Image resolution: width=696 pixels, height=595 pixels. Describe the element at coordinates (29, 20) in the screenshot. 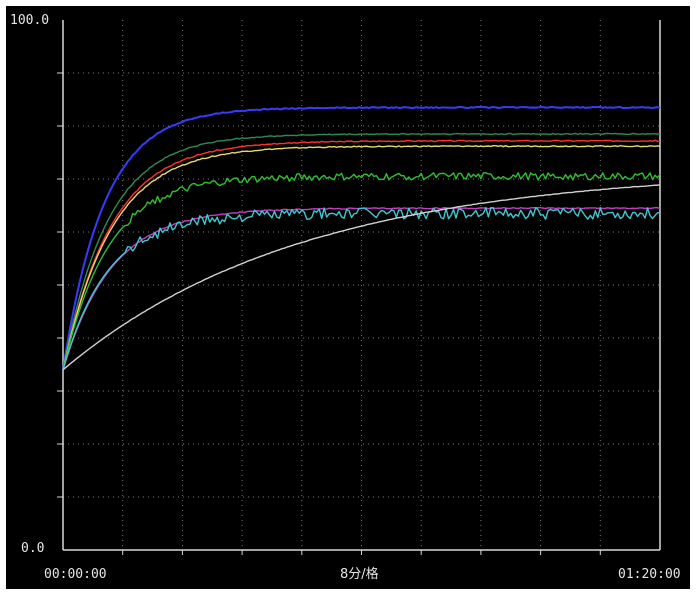

I see `y-max-label: 100.0` at that location.